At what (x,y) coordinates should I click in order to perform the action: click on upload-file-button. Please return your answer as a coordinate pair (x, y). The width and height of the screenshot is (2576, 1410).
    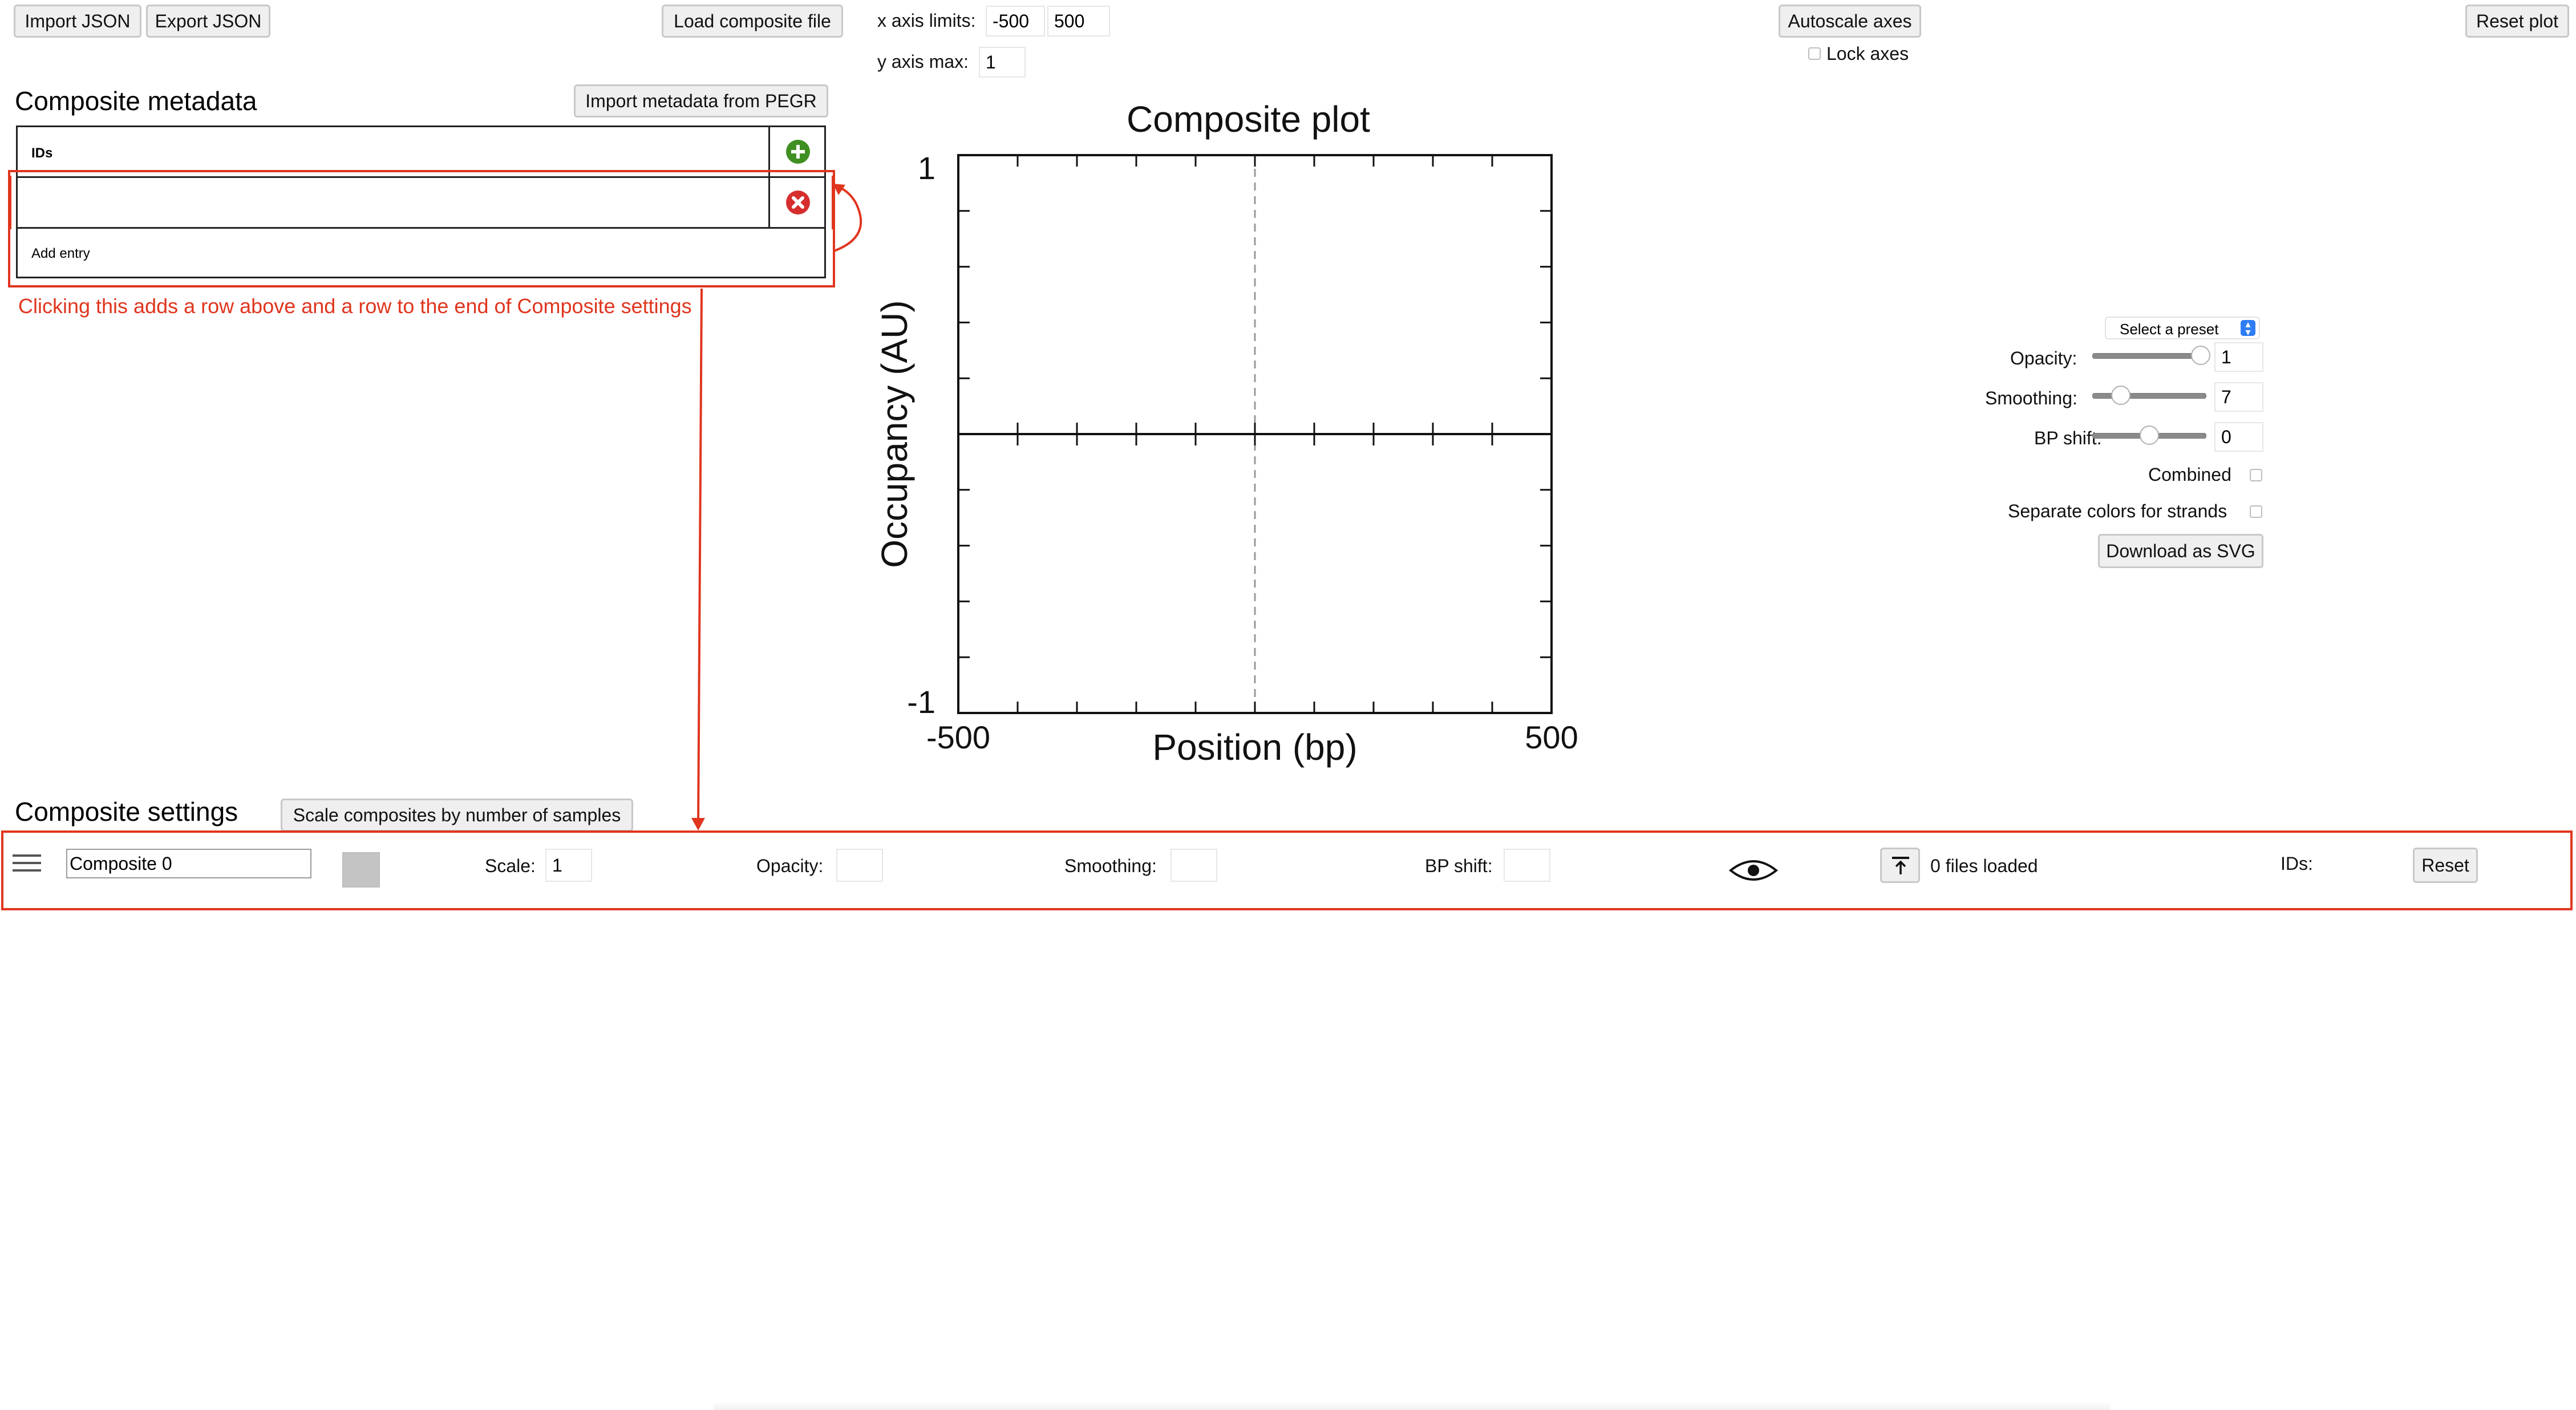
    Looking at the image, I should click on (1900, 865).